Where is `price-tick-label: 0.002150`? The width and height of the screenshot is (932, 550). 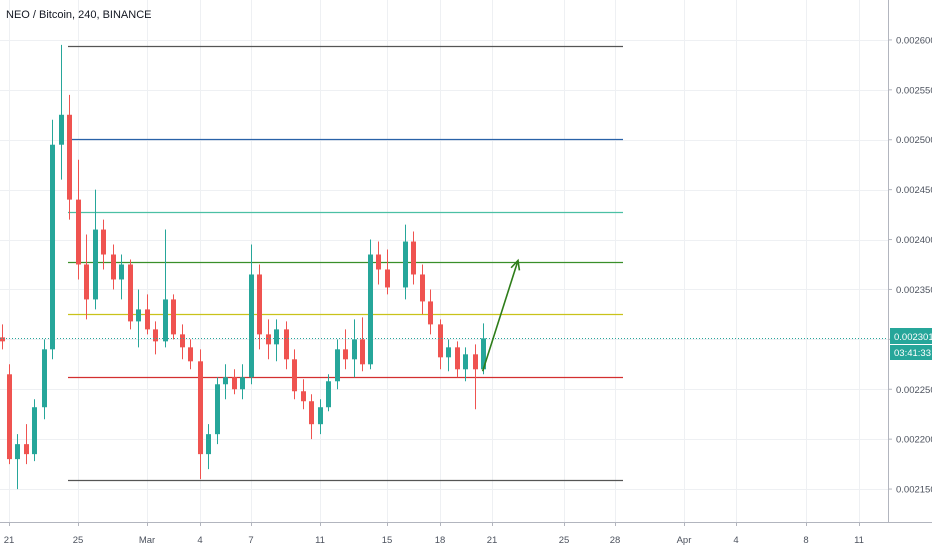
price-tick-label: 0.002150 is located at coordinates (914, 490).